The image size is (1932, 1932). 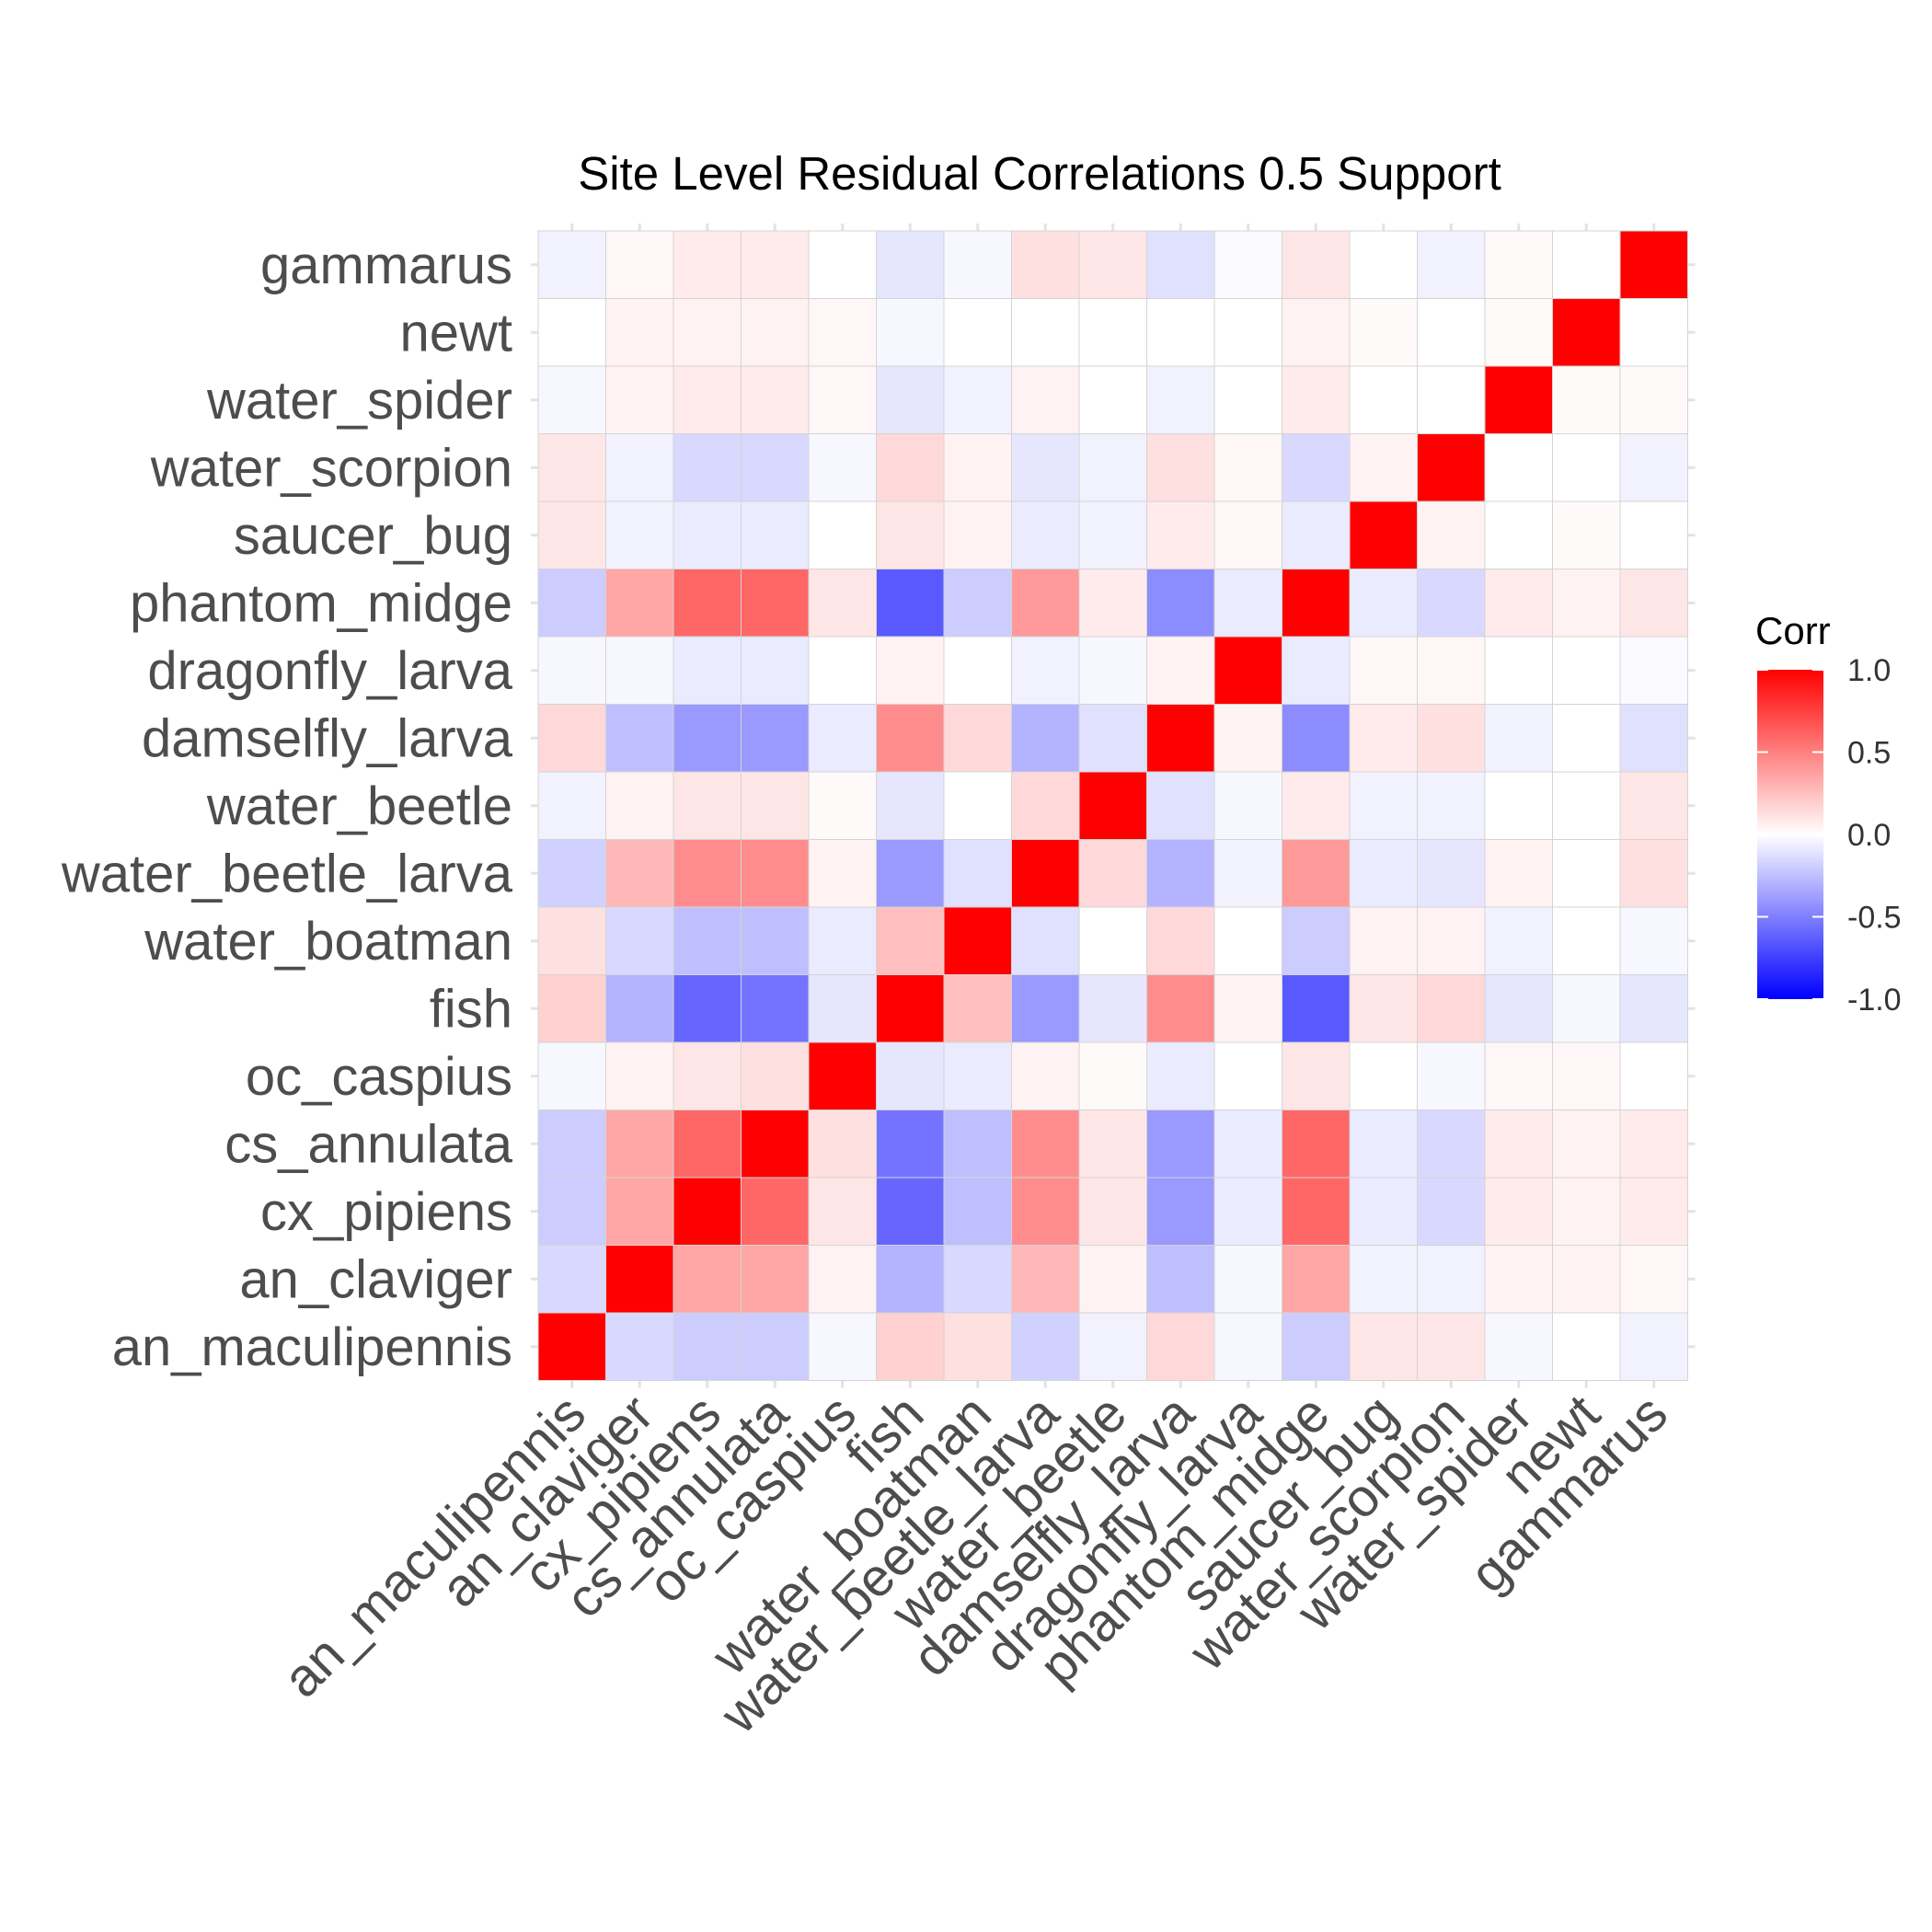 What do you see at coordinates (455, 332) in the screenshot?
I see `y-tick-label: newt` at bounding box center [455, 332].